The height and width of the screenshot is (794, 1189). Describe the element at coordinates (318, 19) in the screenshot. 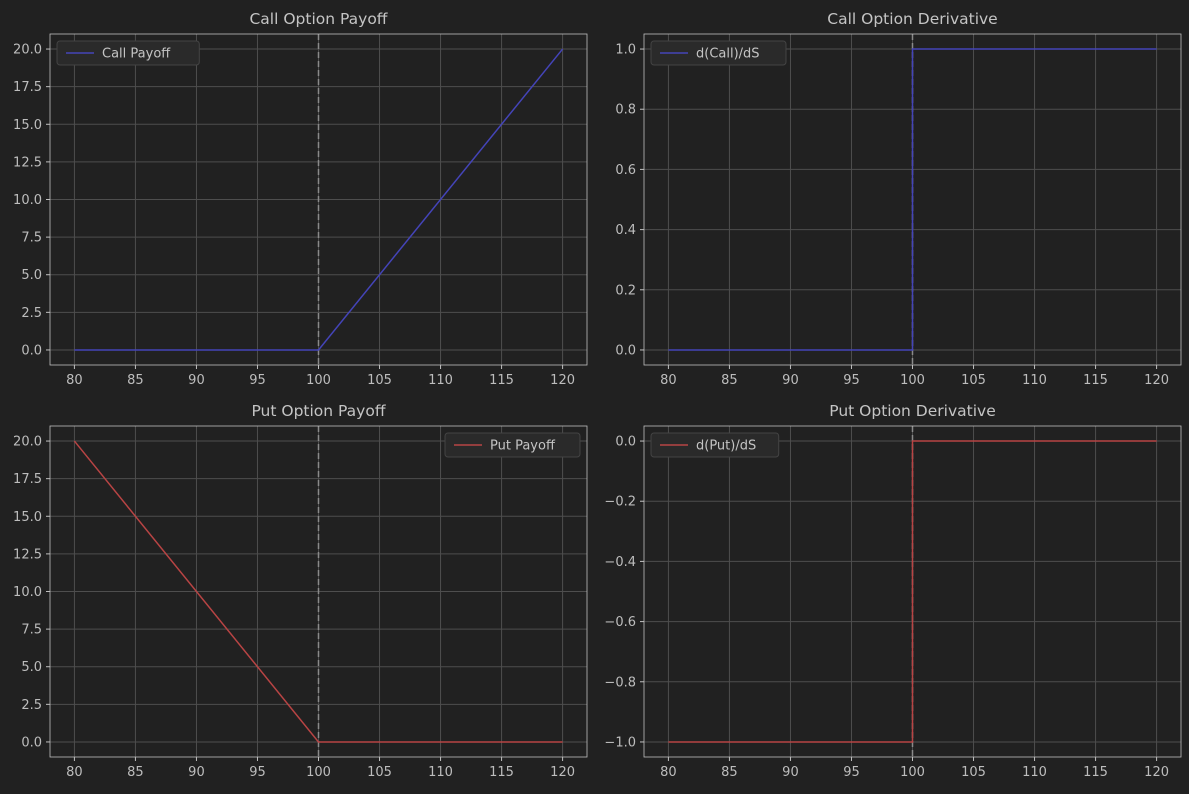

I see `subplot-title: Call Option Payoff` at that location.